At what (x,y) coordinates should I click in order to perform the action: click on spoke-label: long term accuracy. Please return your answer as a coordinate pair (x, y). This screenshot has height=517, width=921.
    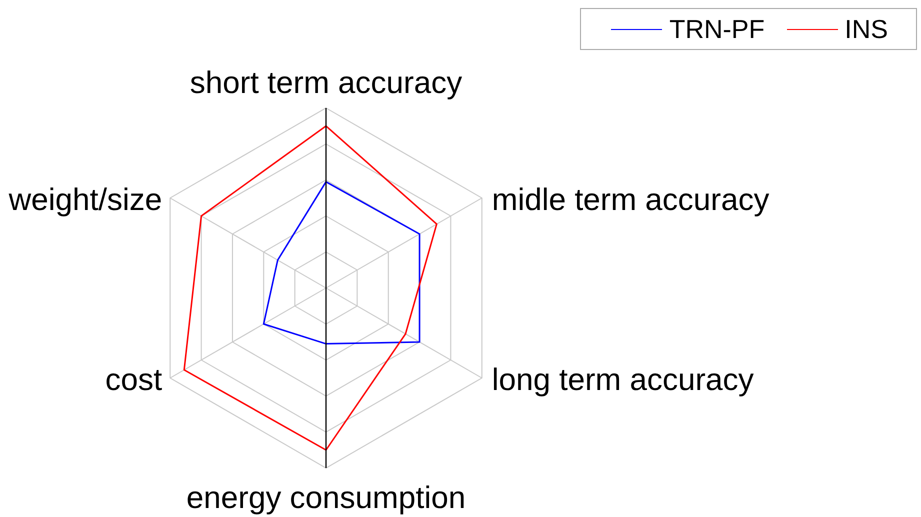
    Looking at the image, I should click on (623, 379).